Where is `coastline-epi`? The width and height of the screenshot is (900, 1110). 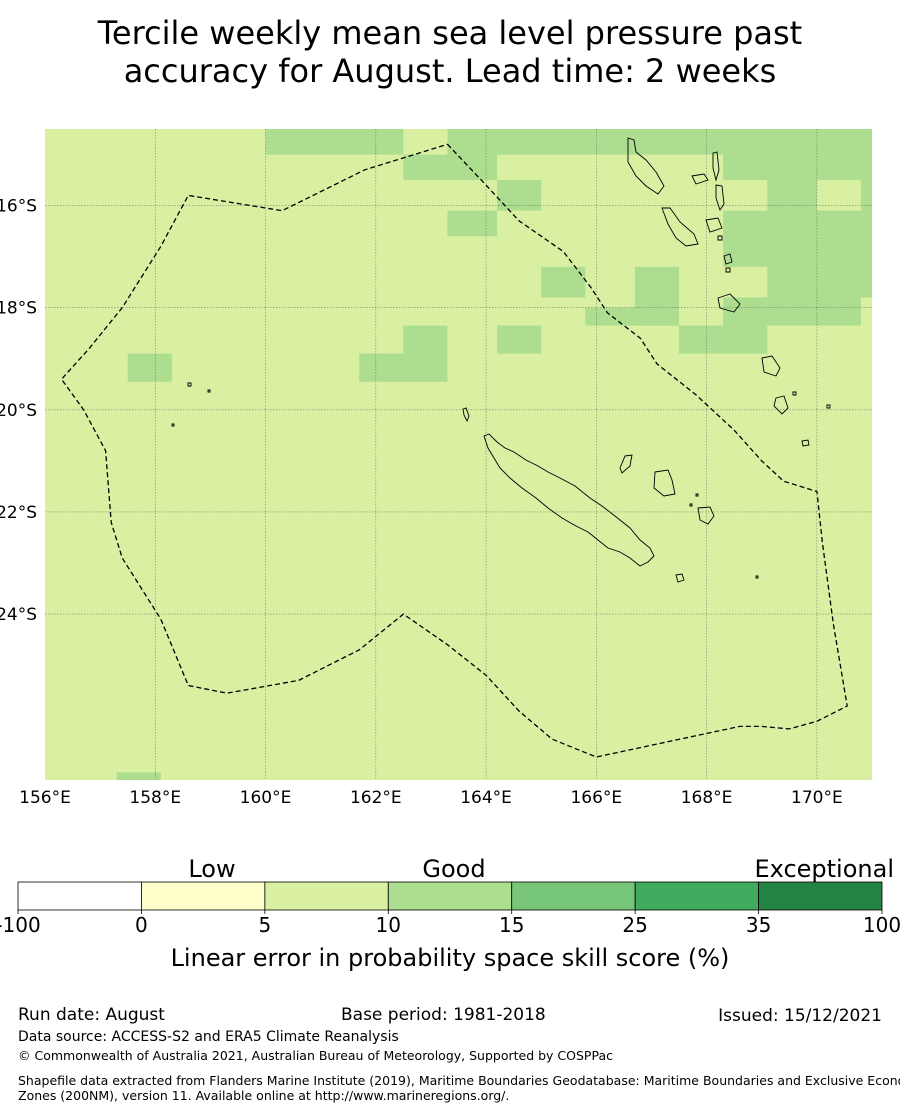 coastline-epi is located at coordinates (728, 259).